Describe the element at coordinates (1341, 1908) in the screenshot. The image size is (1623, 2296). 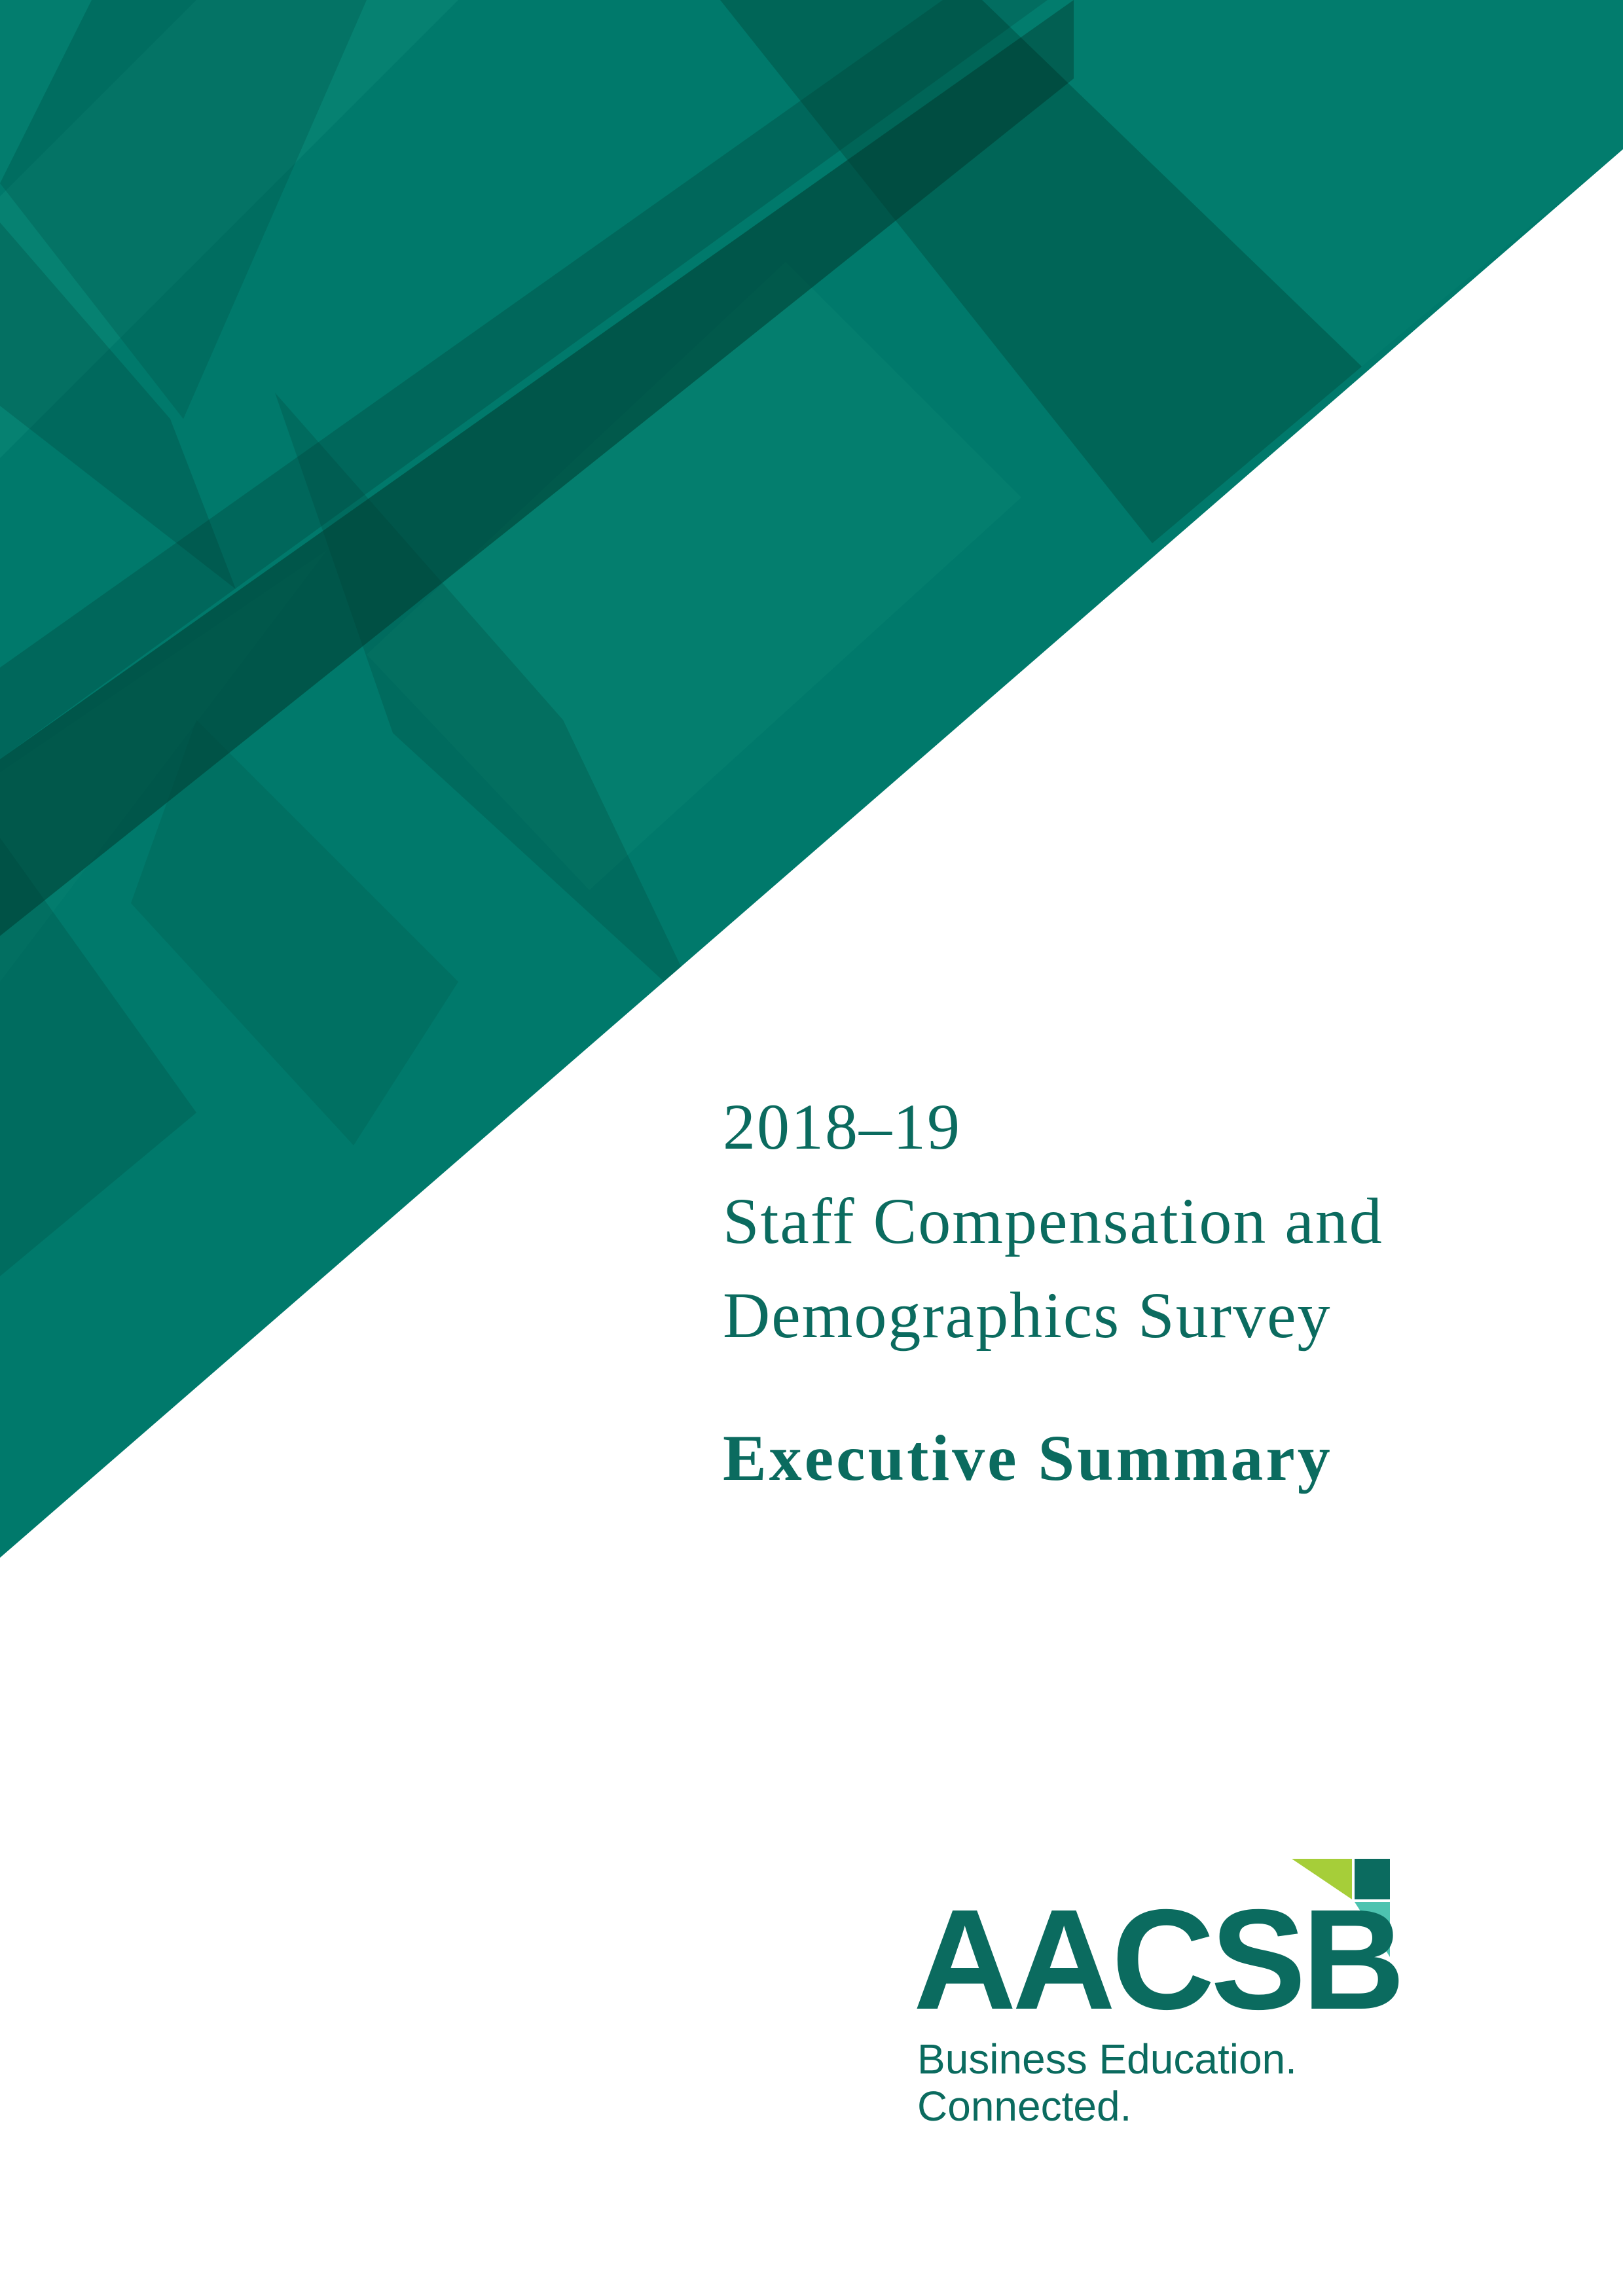
I see `logo-mark-icon` at that location.